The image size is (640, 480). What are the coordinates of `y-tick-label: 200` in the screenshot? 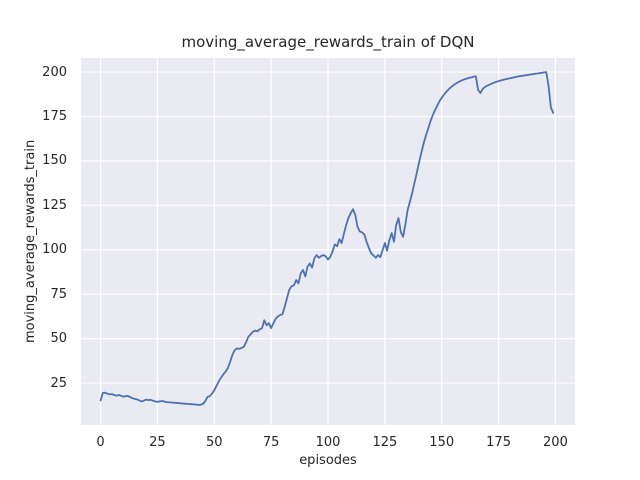 It's located at (54, 72).